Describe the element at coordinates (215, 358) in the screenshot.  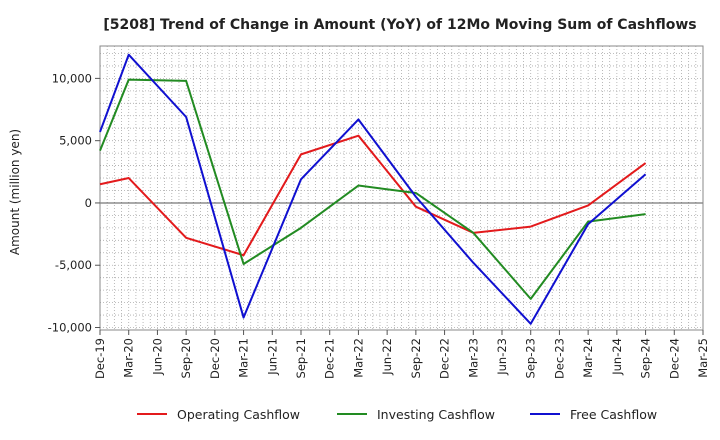
I see `x-tick-label: Dec-20` at that location.